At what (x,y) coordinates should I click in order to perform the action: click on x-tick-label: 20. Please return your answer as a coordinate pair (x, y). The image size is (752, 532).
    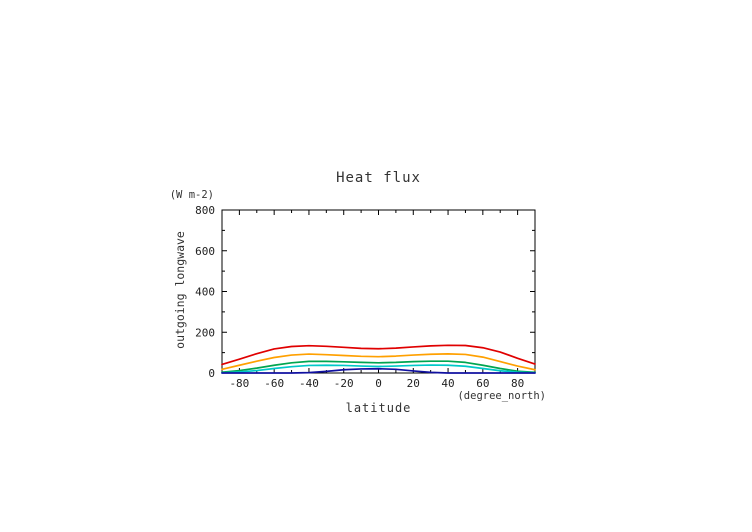
    Looking at the image, I should click on (413, 383).